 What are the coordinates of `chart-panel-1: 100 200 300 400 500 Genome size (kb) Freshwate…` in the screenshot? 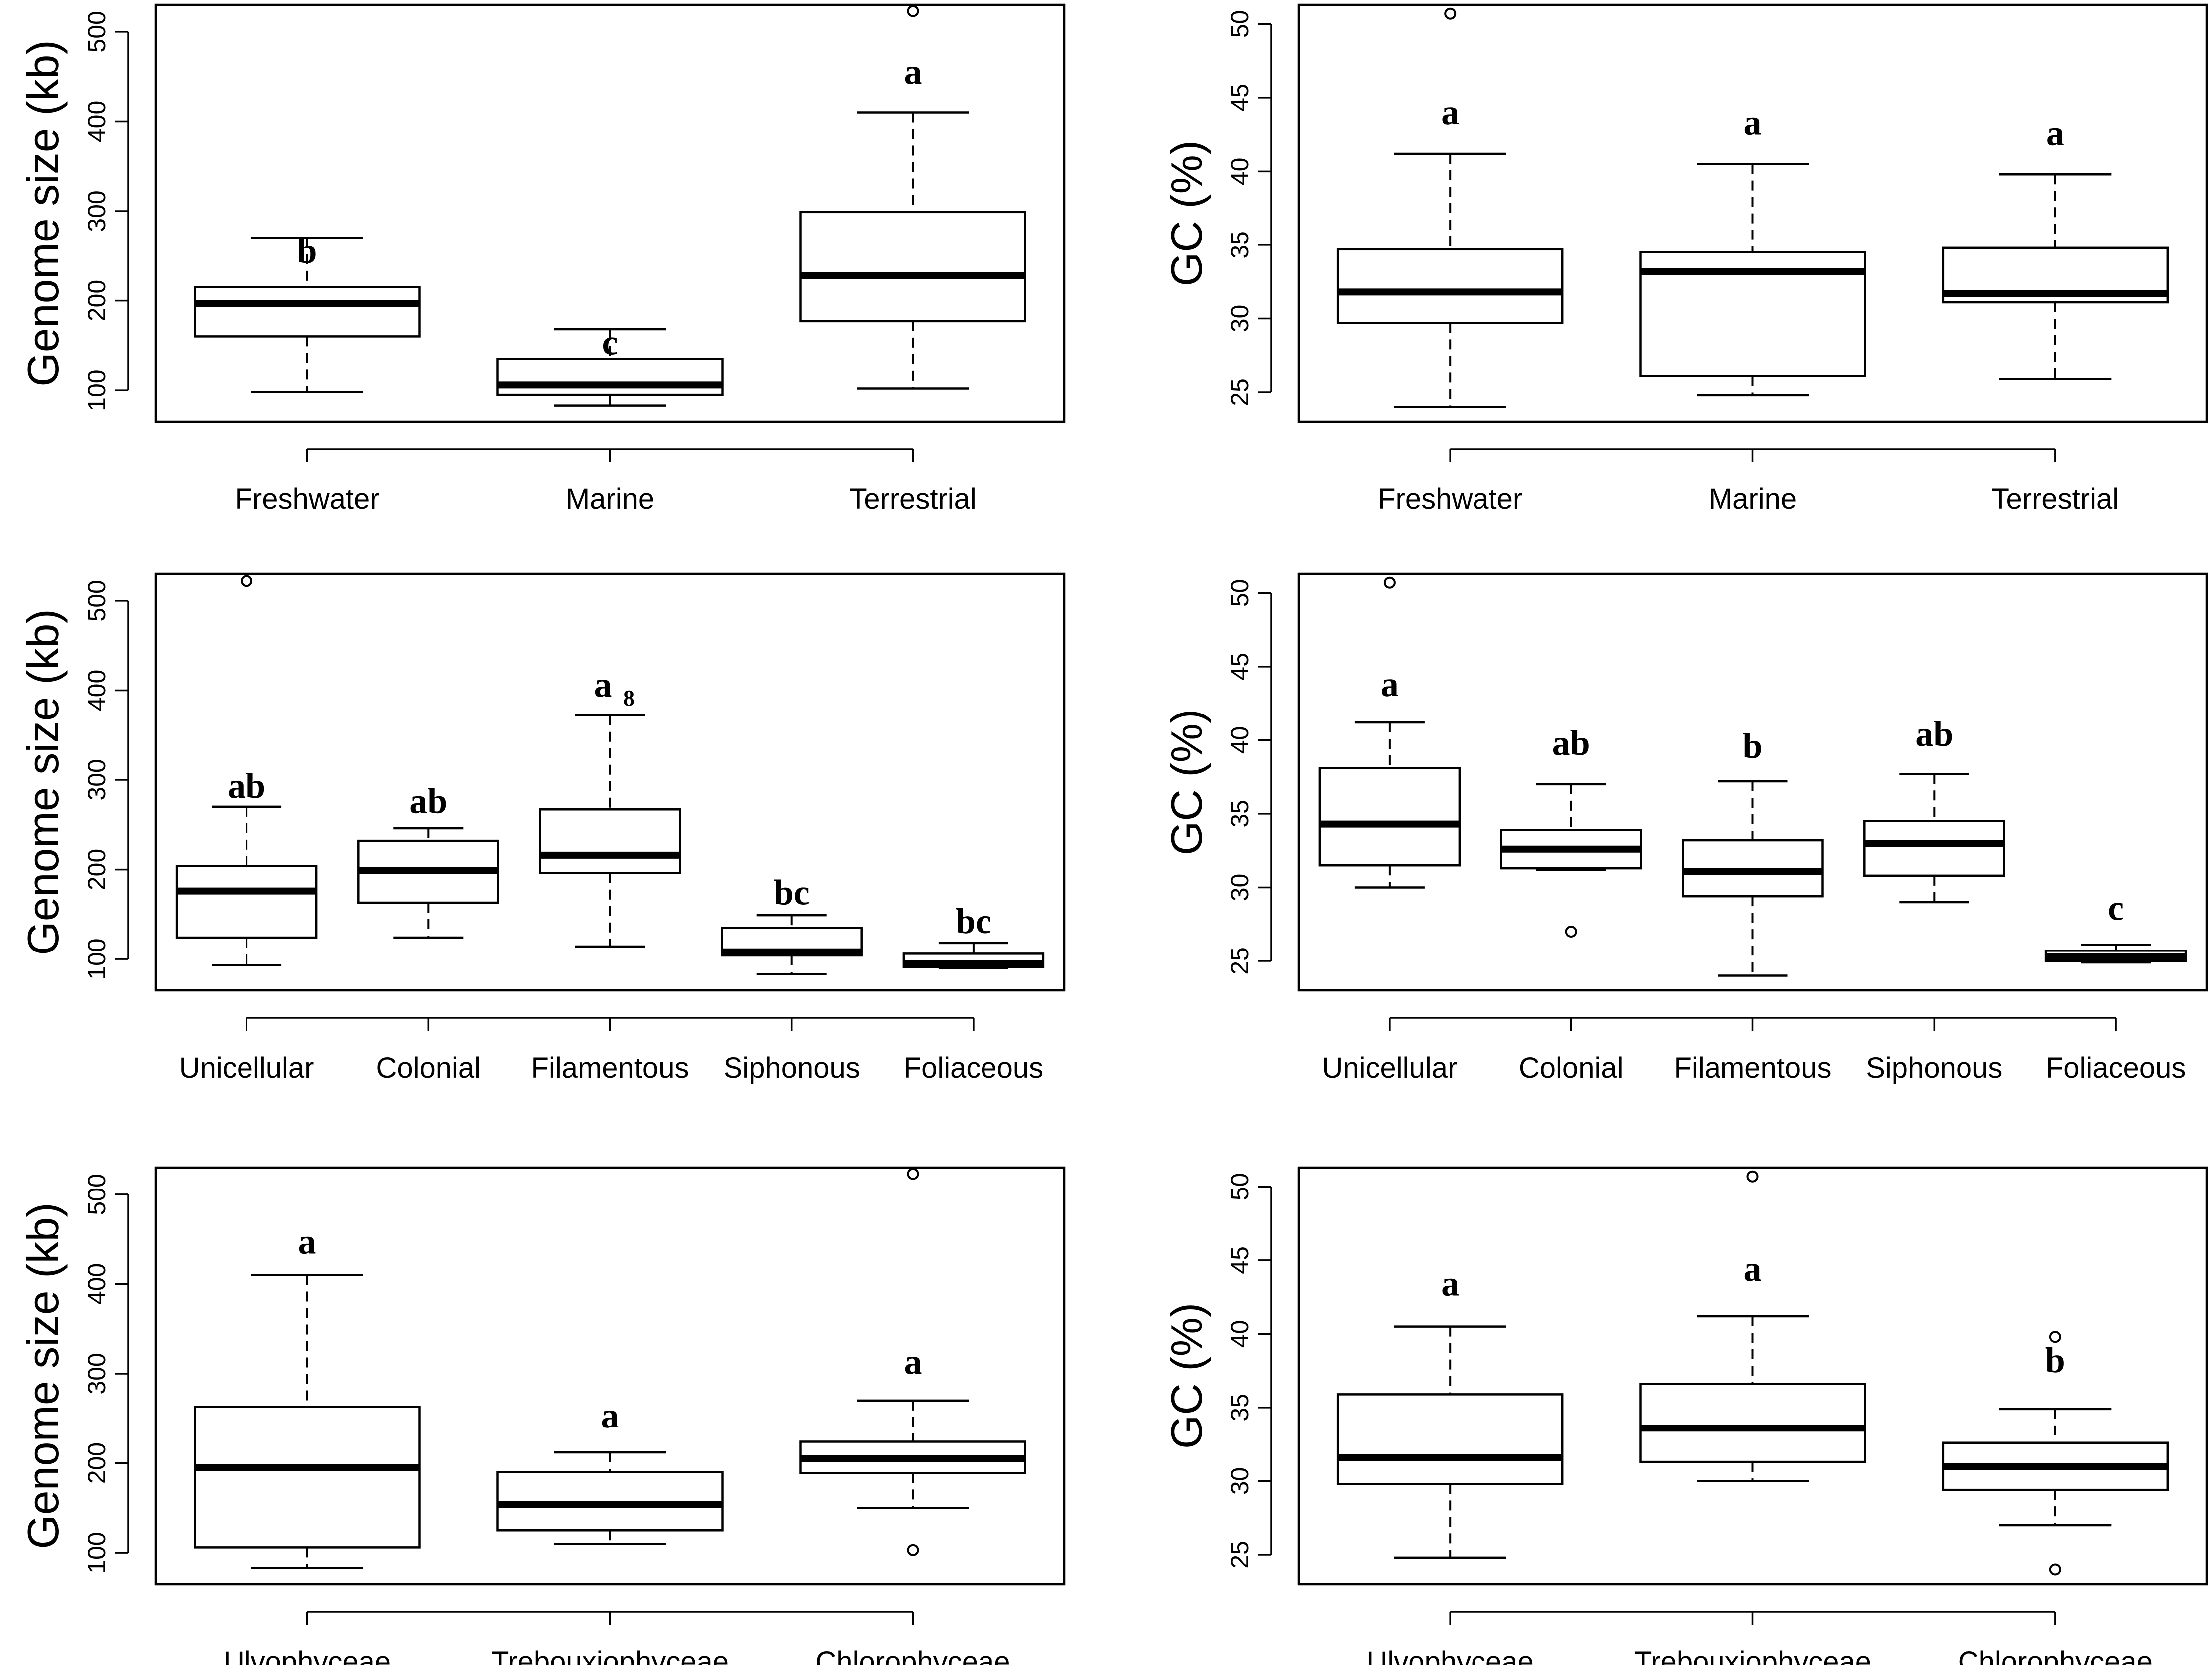 It's located at (542, 259).